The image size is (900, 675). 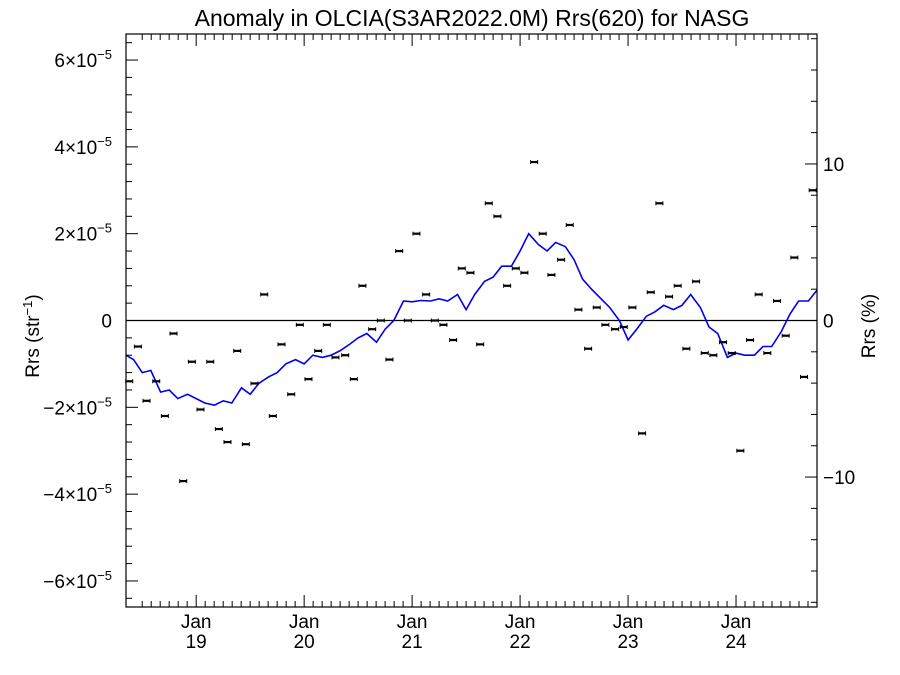 What do you see at coordinates (70, 408) in the screenshot?
I see `y-tick-label-mantissa: −2×10` at bounding box center [70, 408].